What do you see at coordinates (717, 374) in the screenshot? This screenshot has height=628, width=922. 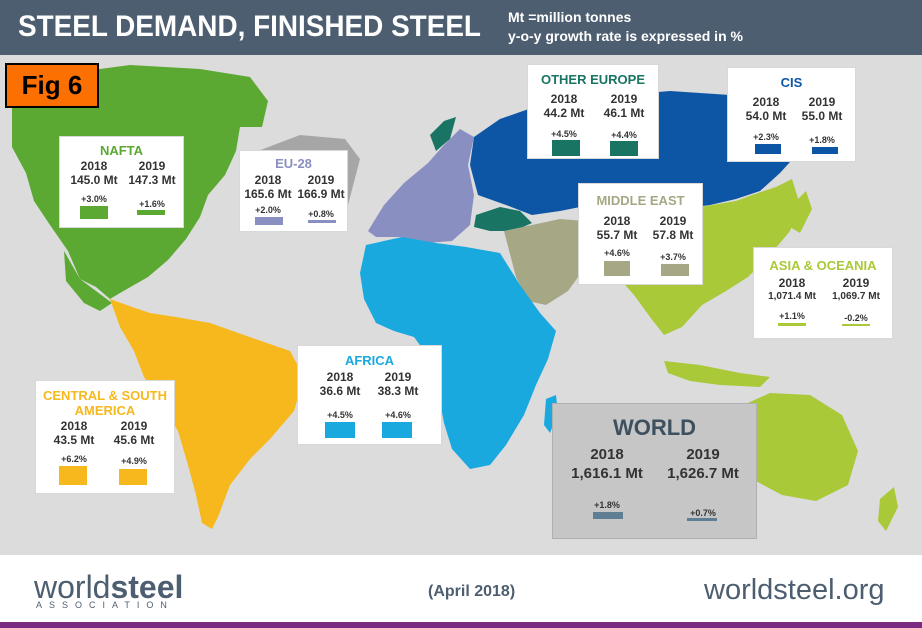 I see `indonesia-shape` at bounding box center [717, 374].